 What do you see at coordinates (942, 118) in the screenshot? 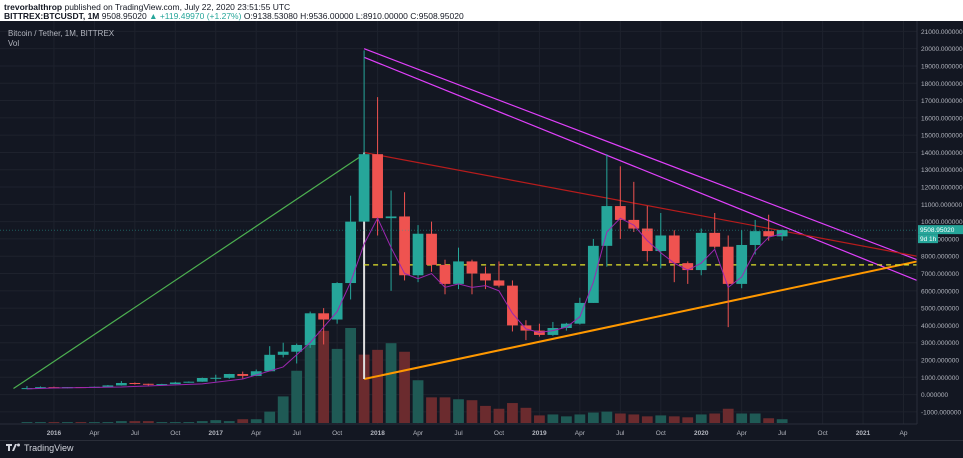
I see `y-tick-label: 16000.000000` at bounding box center [942, 118].